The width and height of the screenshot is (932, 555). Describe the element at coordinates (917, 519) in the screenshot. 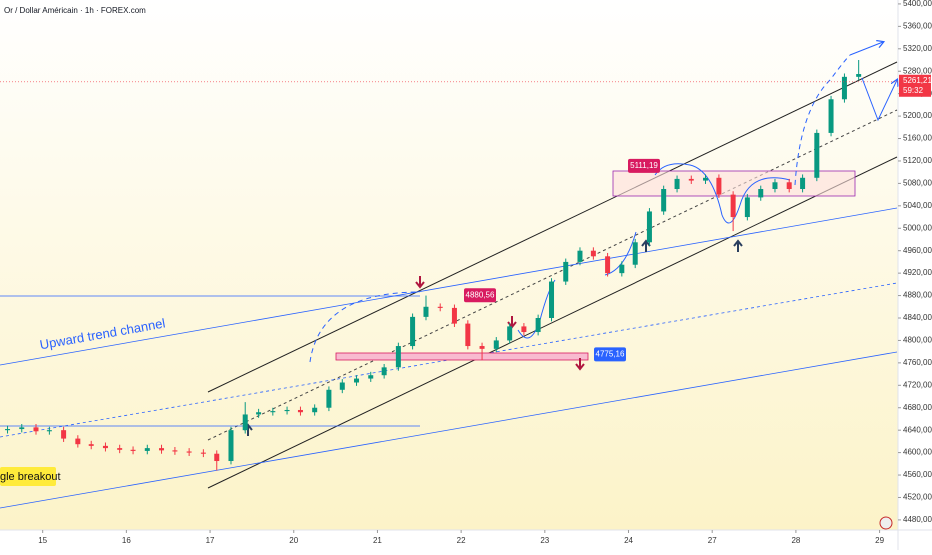

I see `y-tick-label: 4480,00` at that location.